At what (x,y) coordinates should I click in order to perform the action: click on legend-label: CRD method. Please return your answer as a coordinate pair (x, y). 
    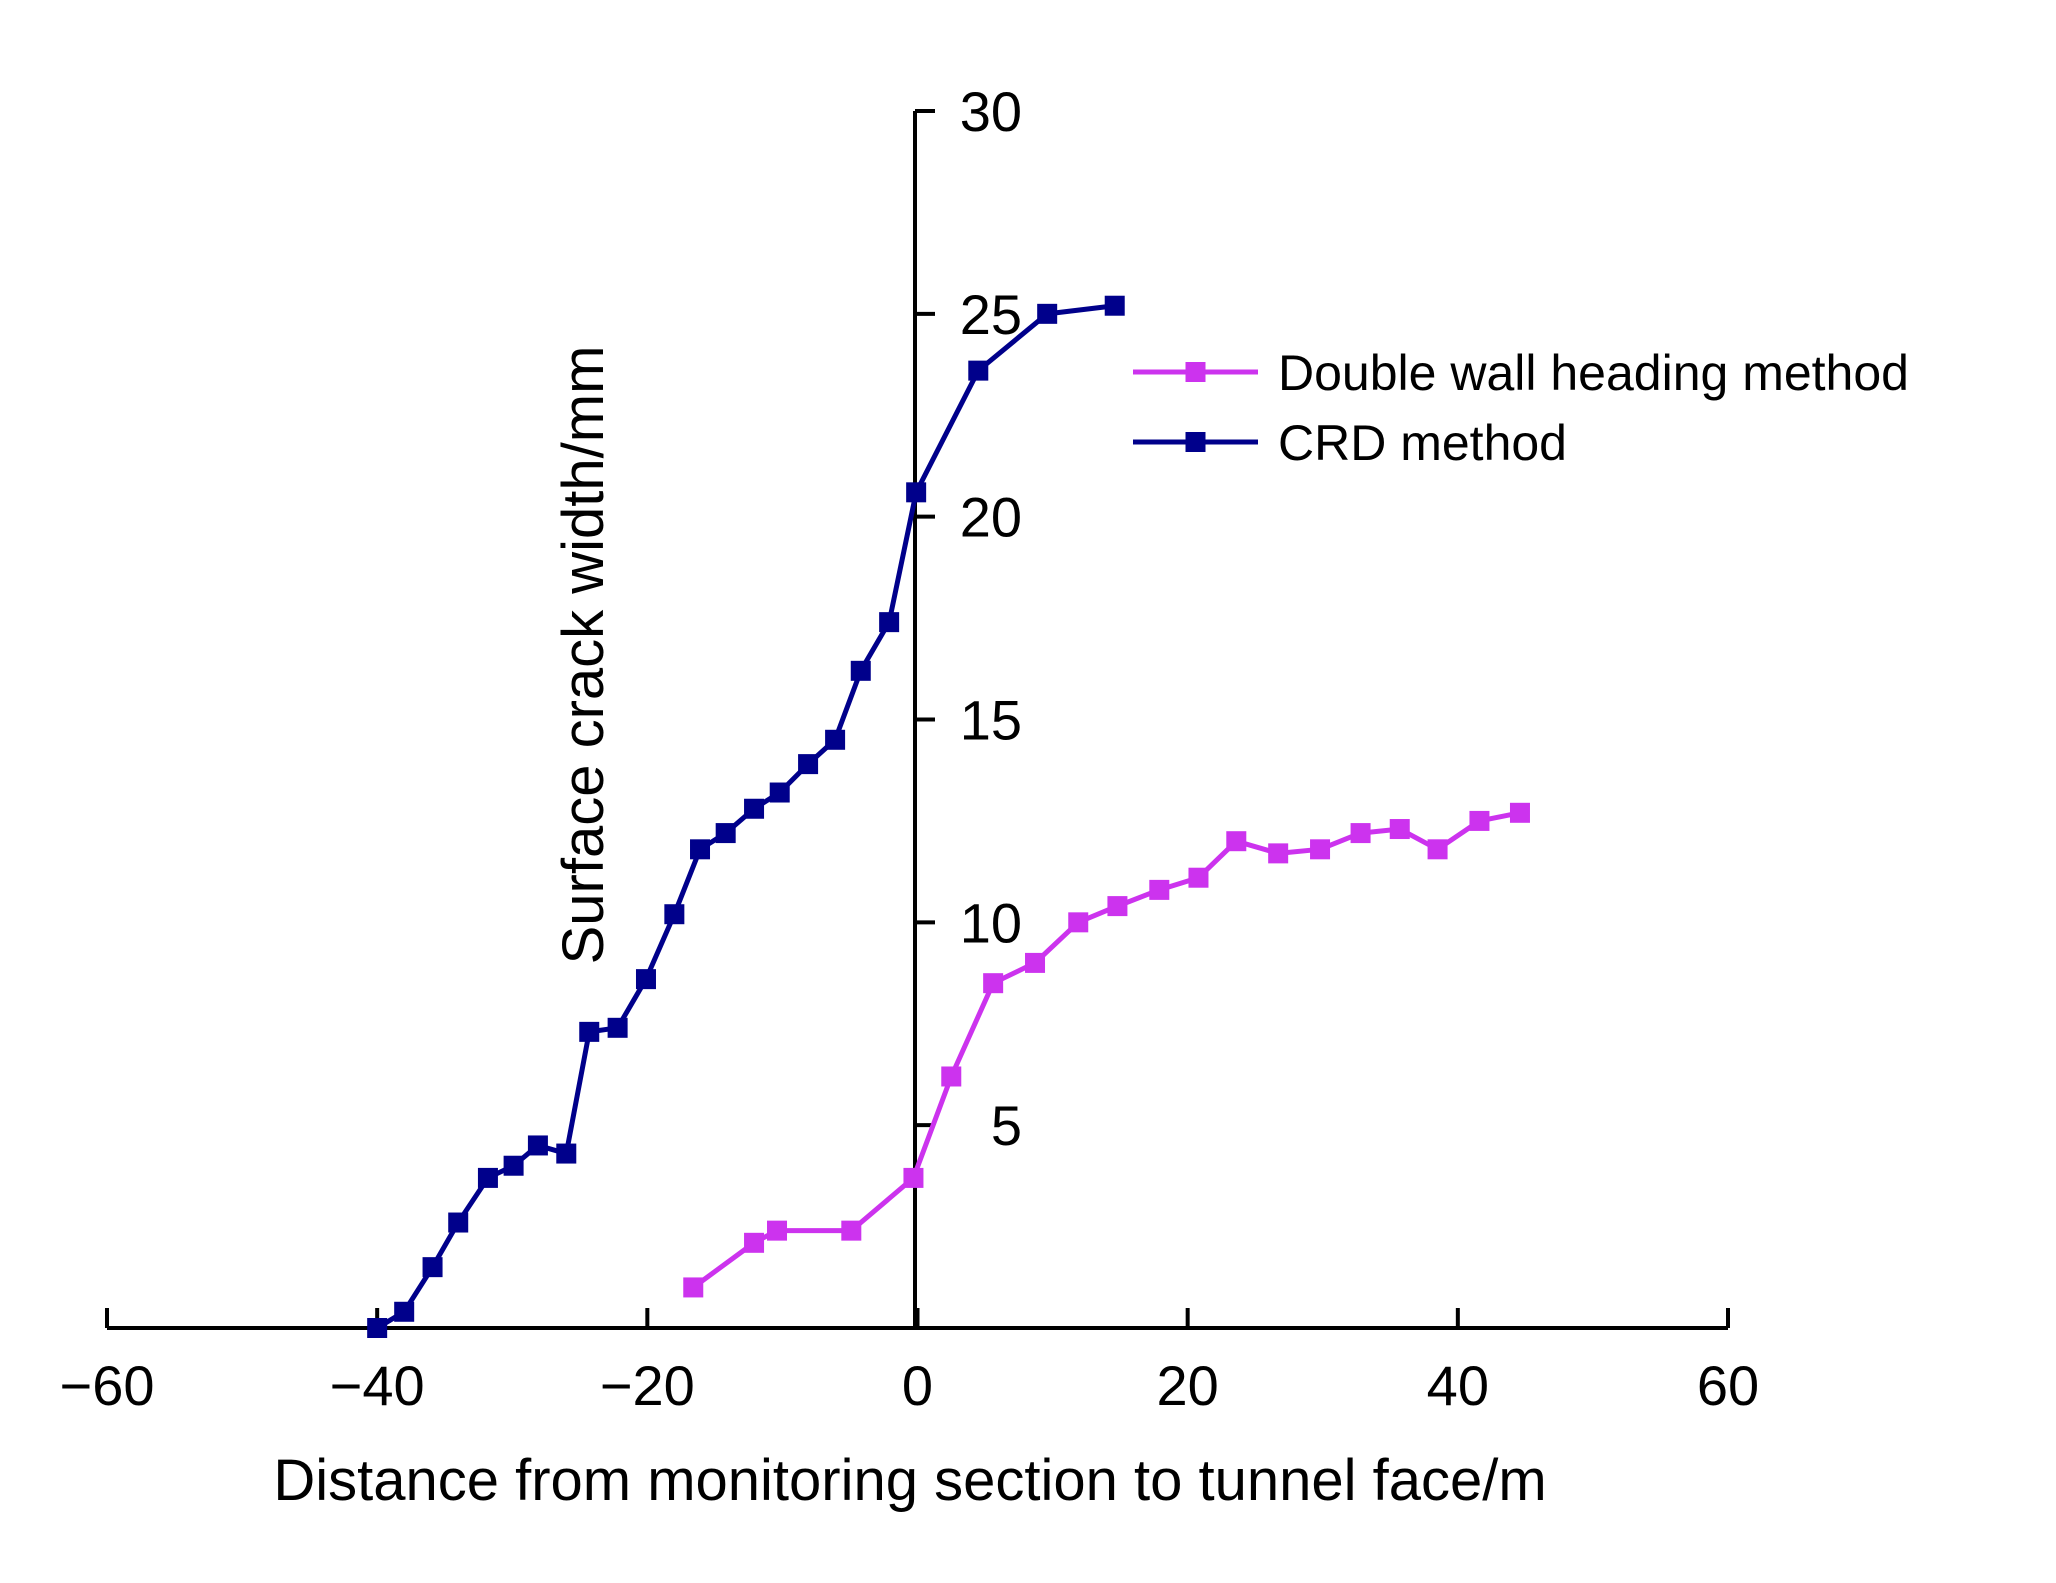
    Looking at the image, I should click on (1422, 443).